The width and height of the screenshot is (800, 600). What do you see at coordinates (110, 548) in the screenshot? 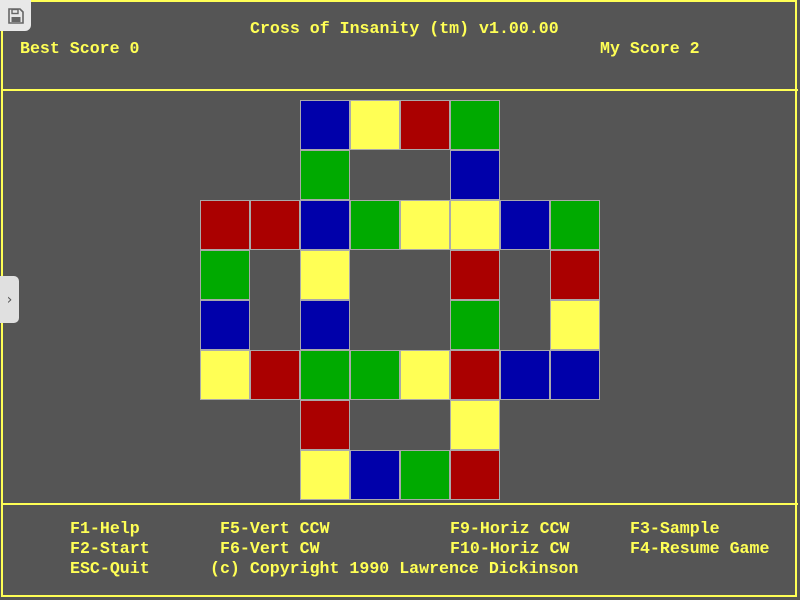
I see `key-f2-start: F2-Start` at bounding box center [110, 548].